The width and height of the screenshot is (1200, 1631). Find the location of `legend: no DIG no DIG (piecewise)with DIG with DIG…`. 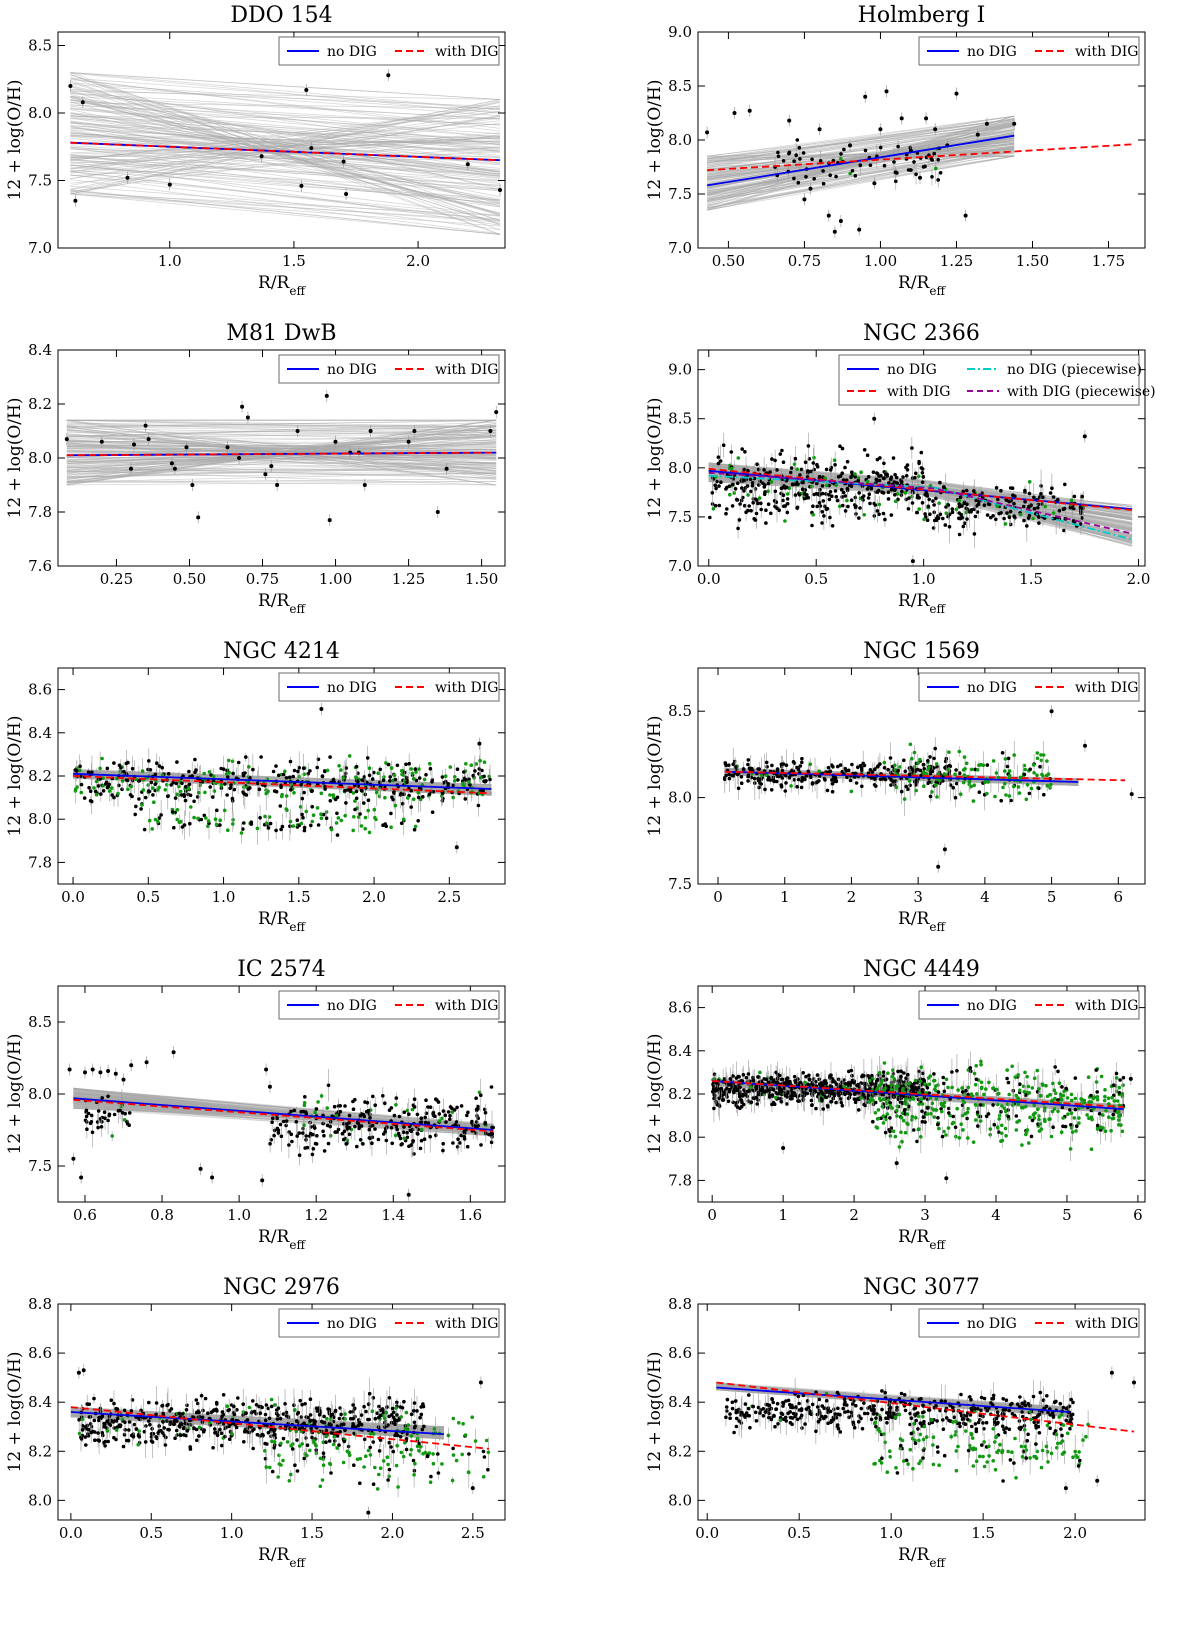

legend: no DIG no DIG (piecewise)with DIG with DIG… is located at coordinates (997, 380).